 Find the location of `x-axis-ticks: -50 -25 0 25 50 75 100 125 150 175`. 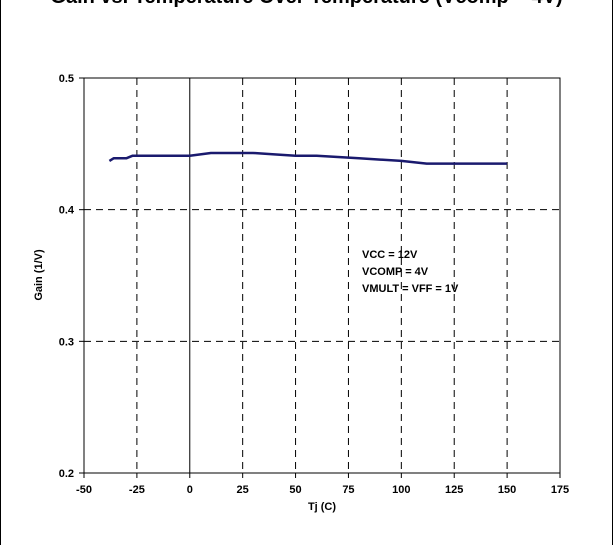

x-axis-ticks: -50 -25 0 25 50 75 100 125 150 175 is located at coordinates (322, 484).